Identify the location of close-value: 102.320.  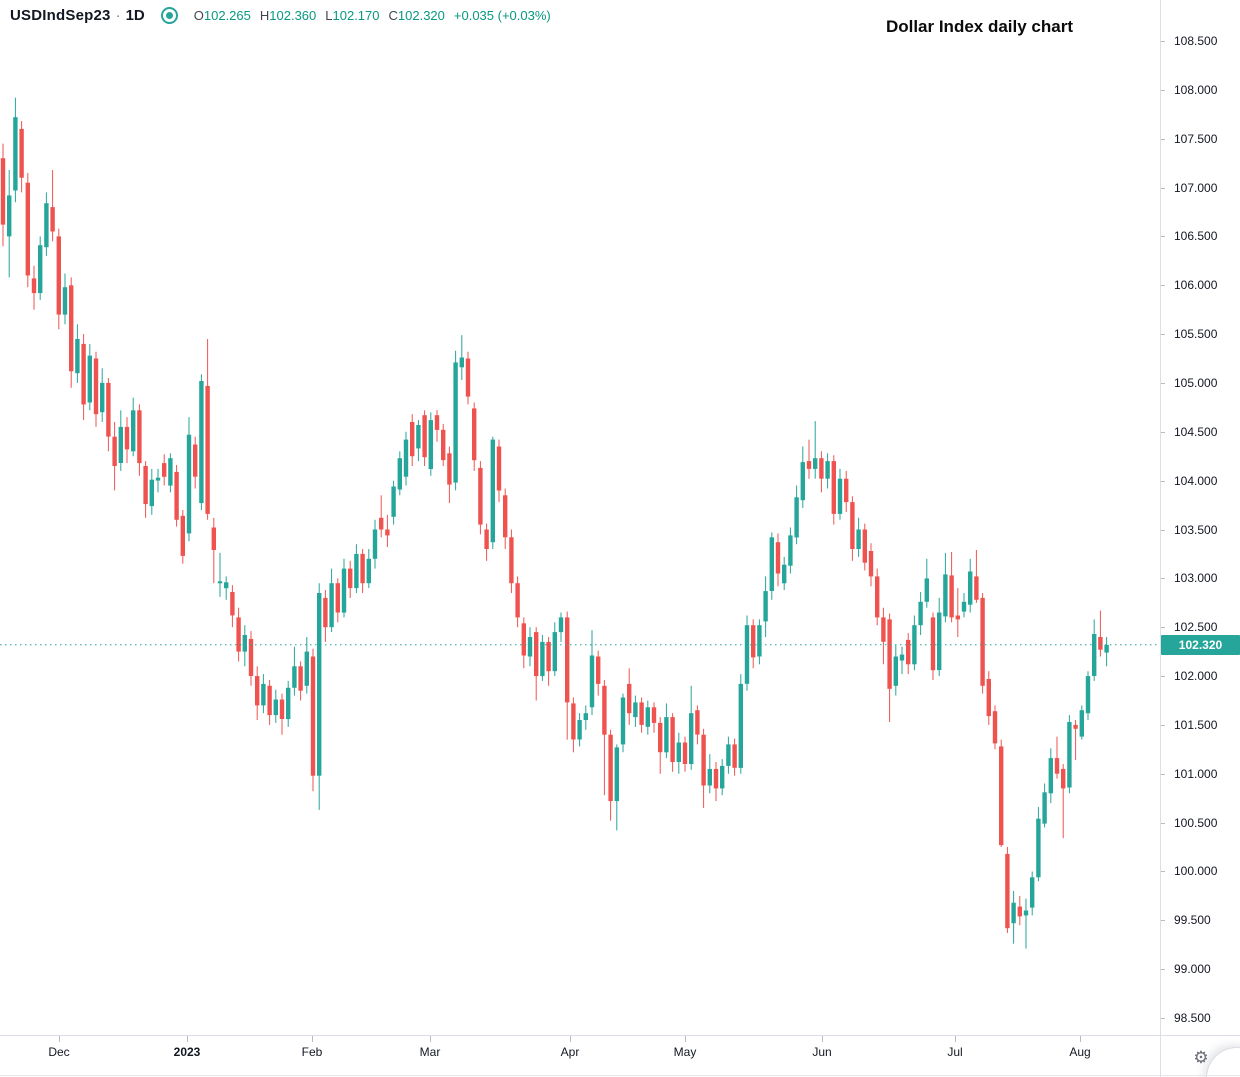
(421, 15).